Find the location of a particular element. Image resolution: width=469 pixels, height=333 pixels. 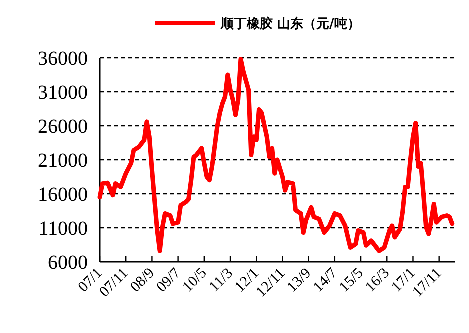

legend-label: 顺丁橡胶 山东（元/吨） is located at coordinates (290, 24).